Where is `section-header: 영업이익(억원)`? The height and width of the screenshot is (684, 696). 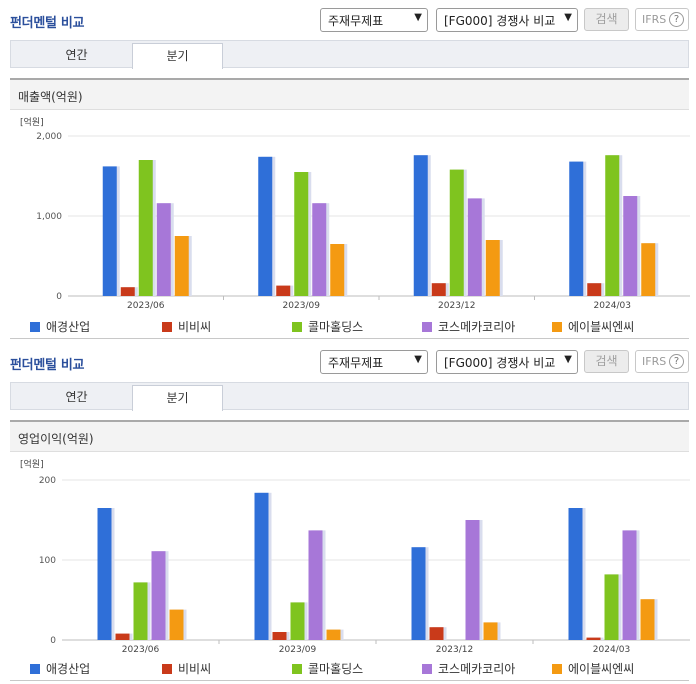 section-header: 영업이익(억원) is located at coordinates (349, 436).